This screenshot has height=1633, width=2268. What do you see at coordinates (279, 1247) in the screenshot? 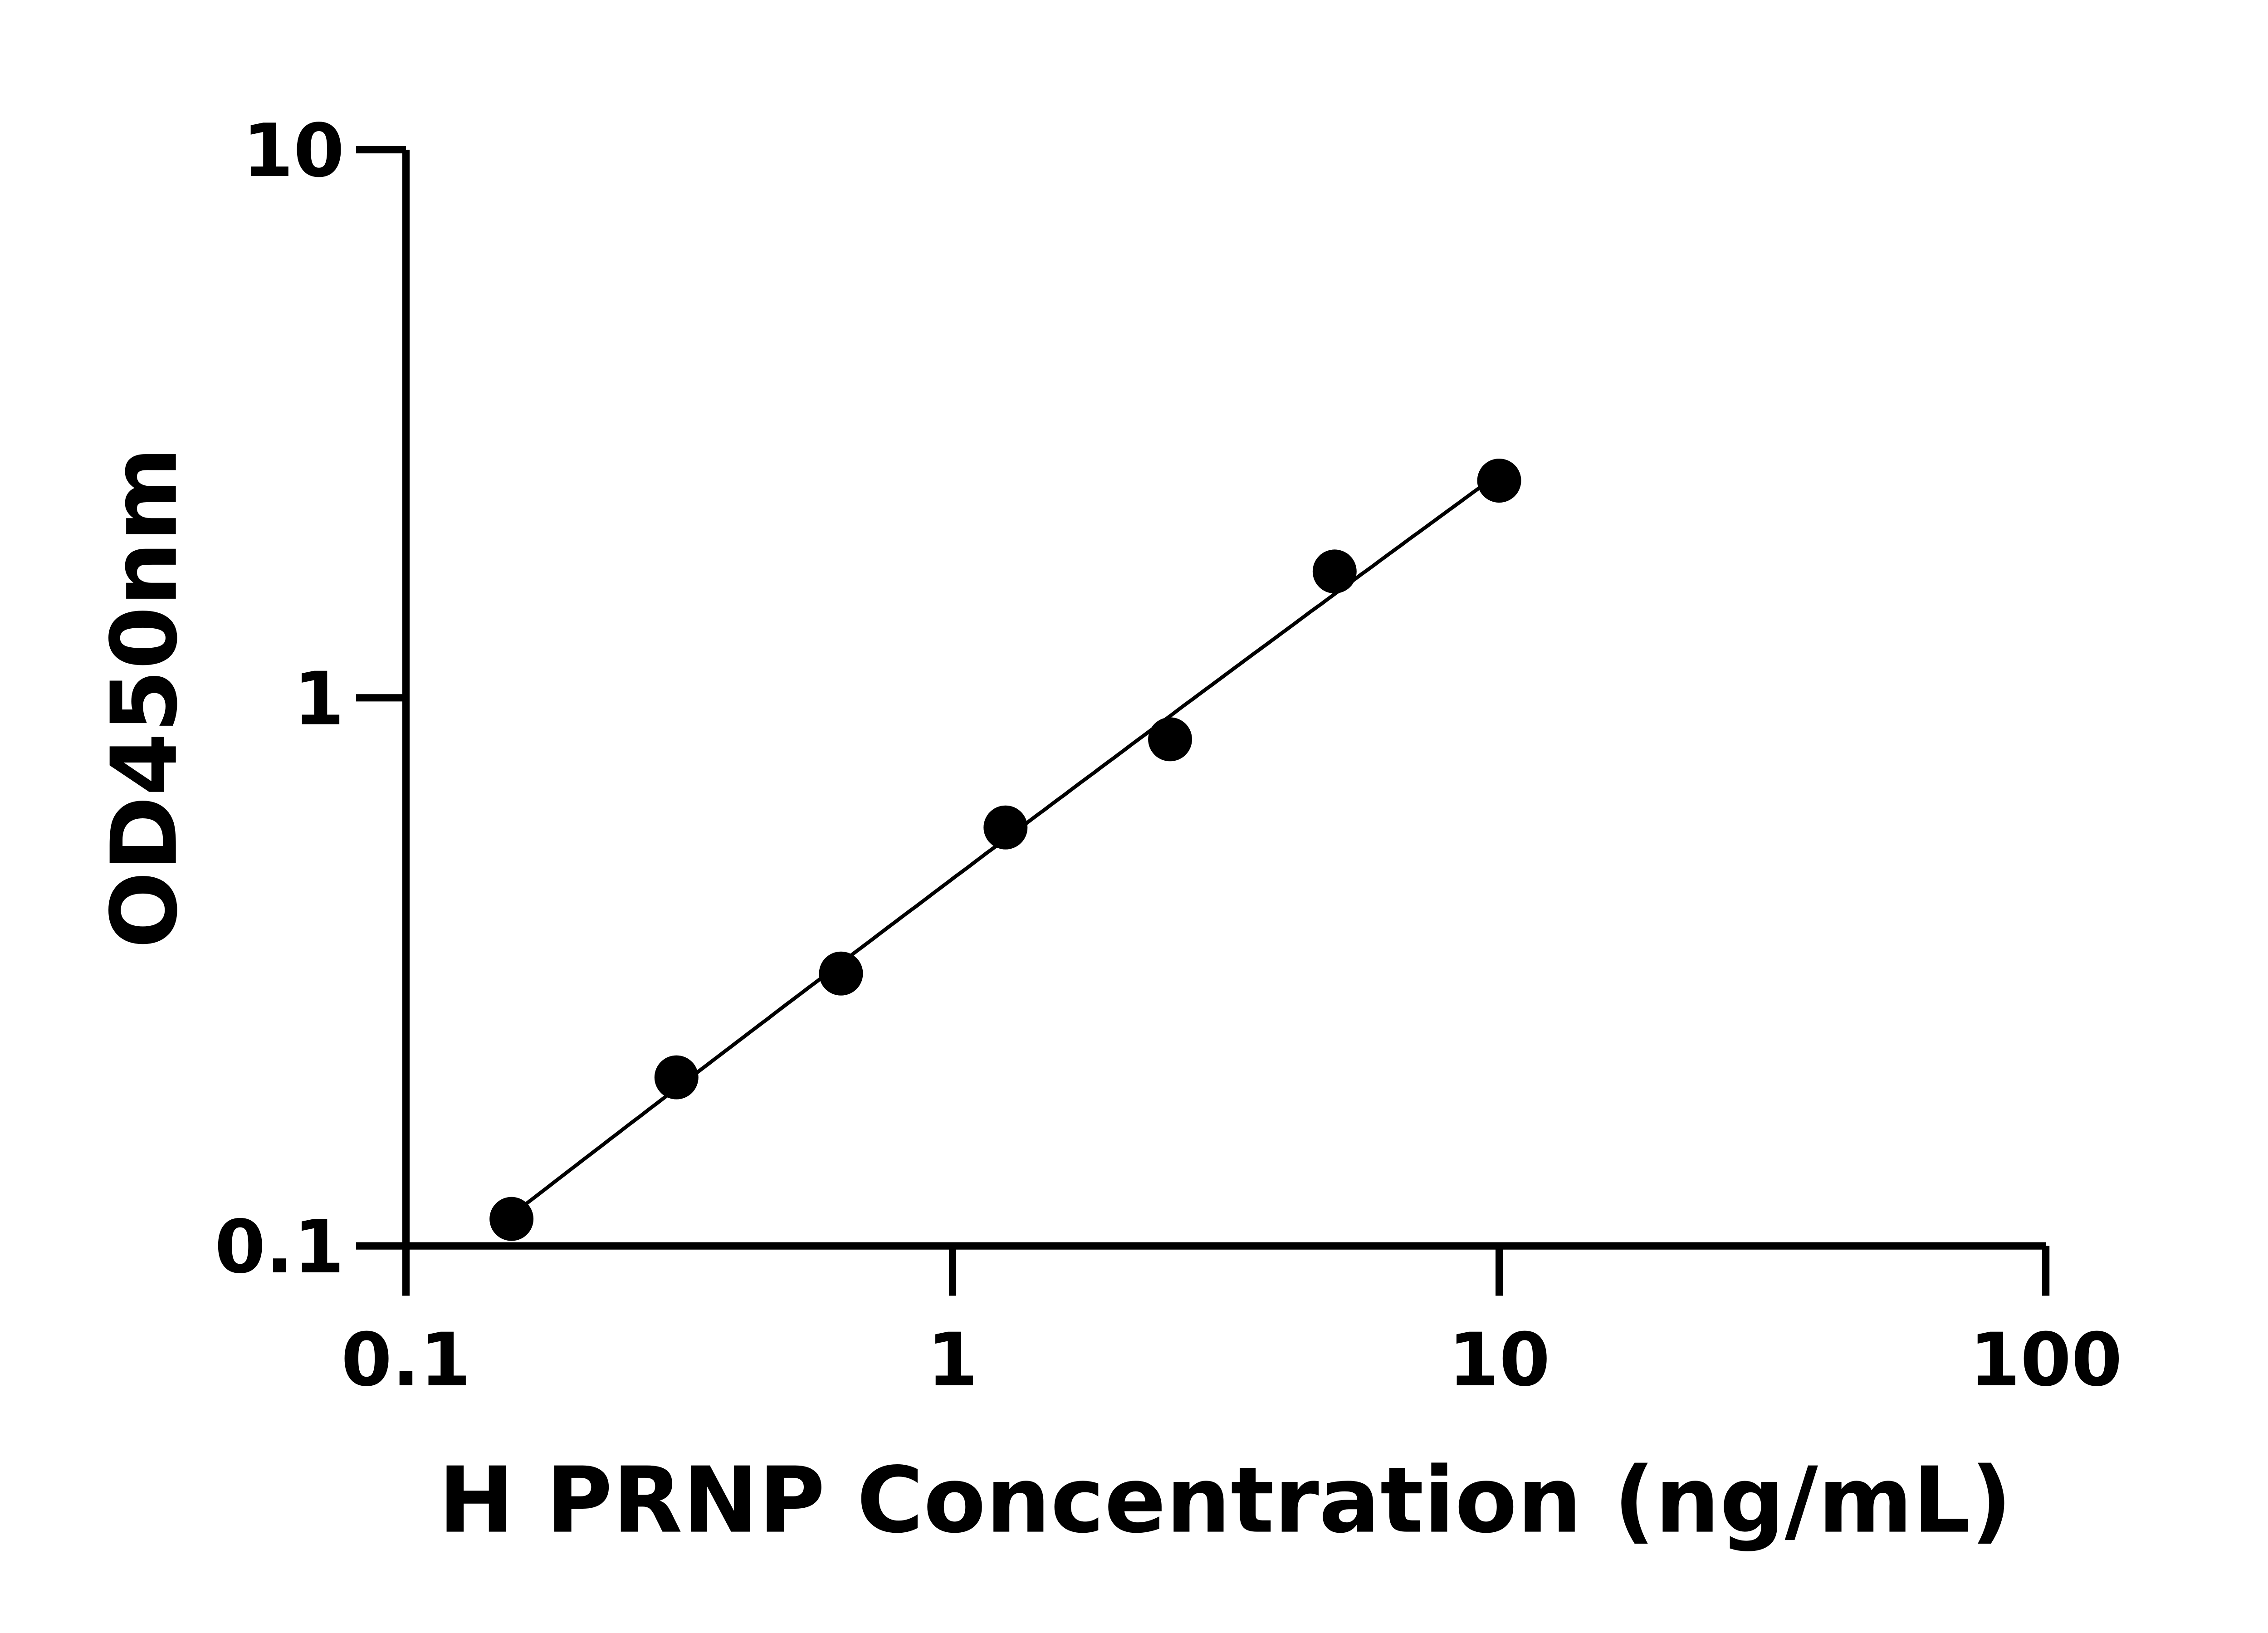
I see `y-tick-label: 0.1` at bounding box center [279, 1247].